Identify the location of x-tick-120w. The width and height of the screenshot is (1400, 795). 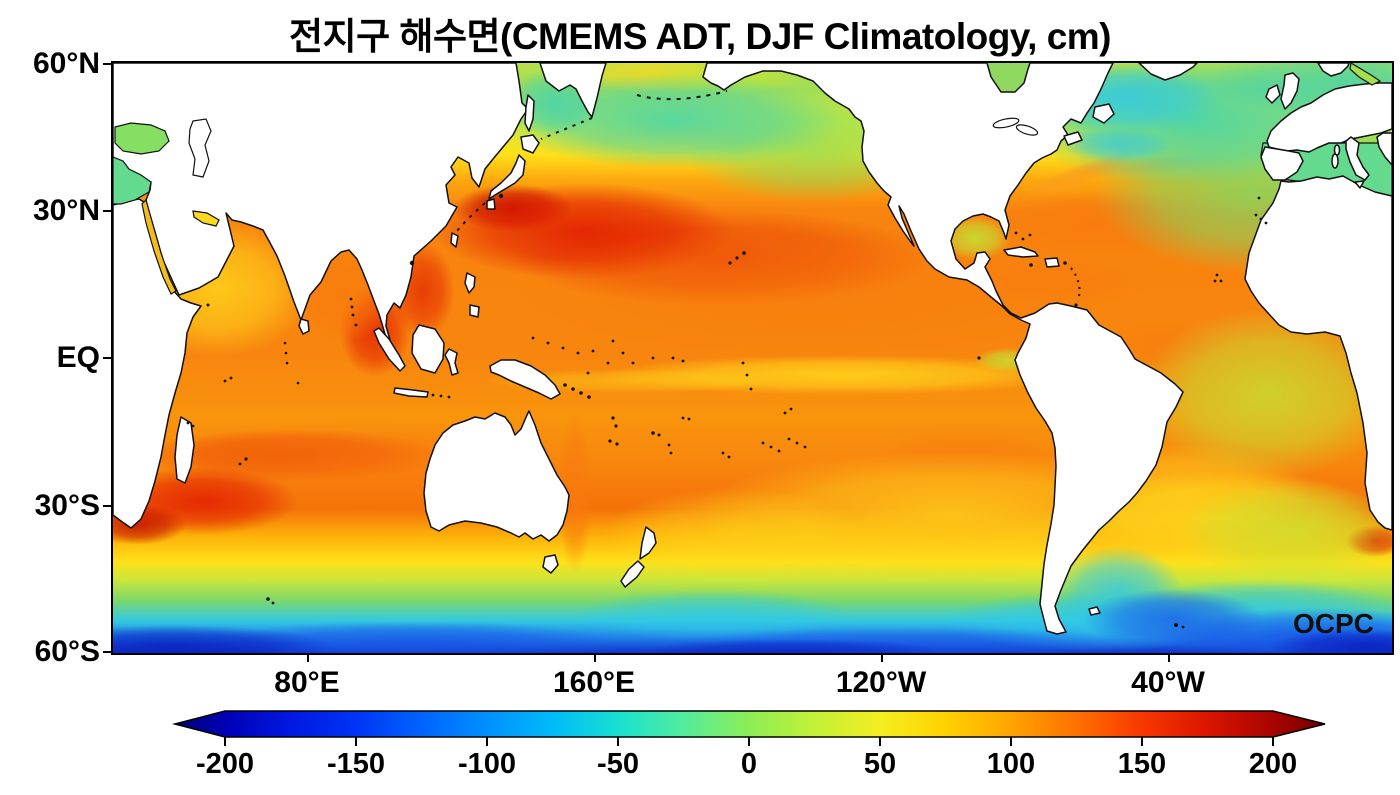
(882, 657).